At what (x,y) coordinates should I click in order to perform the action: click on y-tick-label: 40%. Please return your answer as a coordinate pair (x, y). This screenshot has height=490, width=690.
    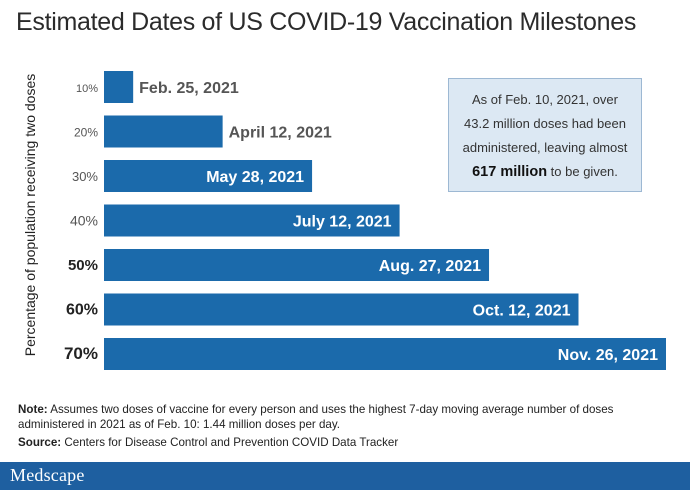
    Looking at the image, I should click on (84, 221).